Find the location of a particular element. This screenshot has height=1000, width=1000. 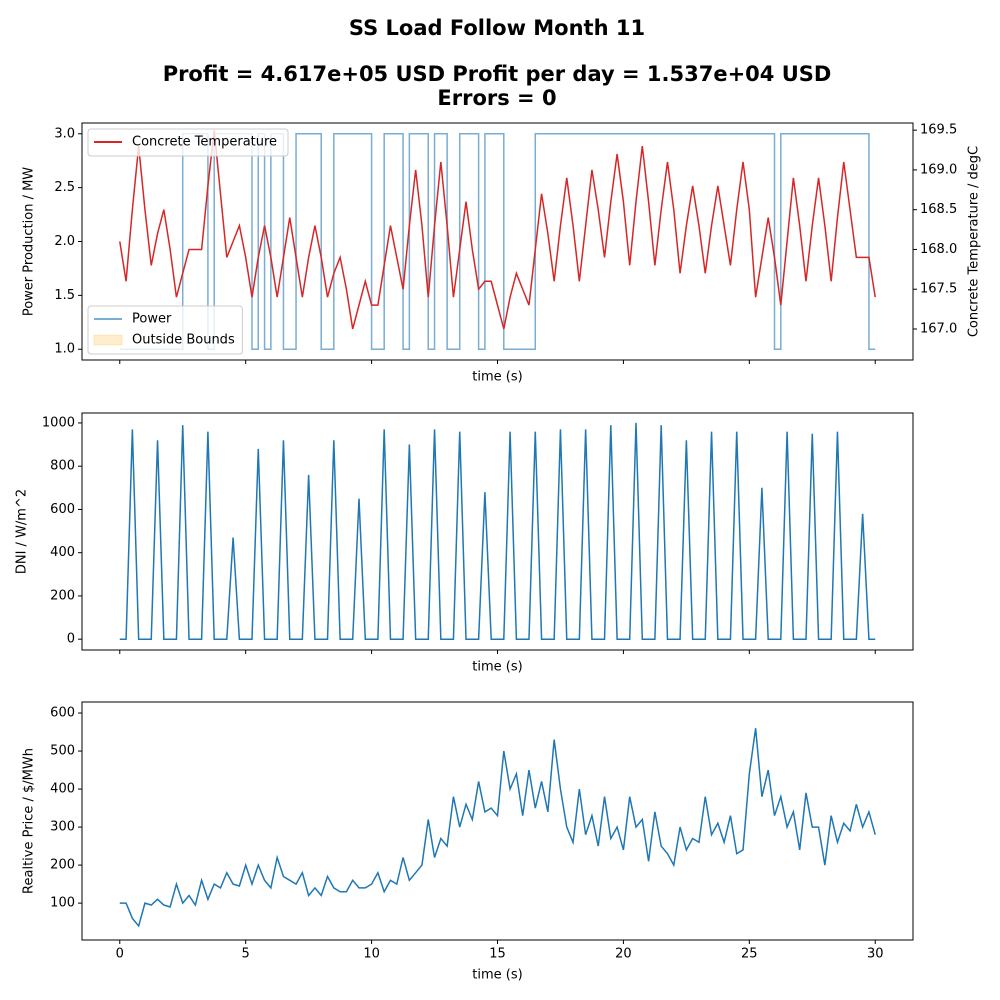

y-tick-label: 3.0 is located at coordinates (64, 133).